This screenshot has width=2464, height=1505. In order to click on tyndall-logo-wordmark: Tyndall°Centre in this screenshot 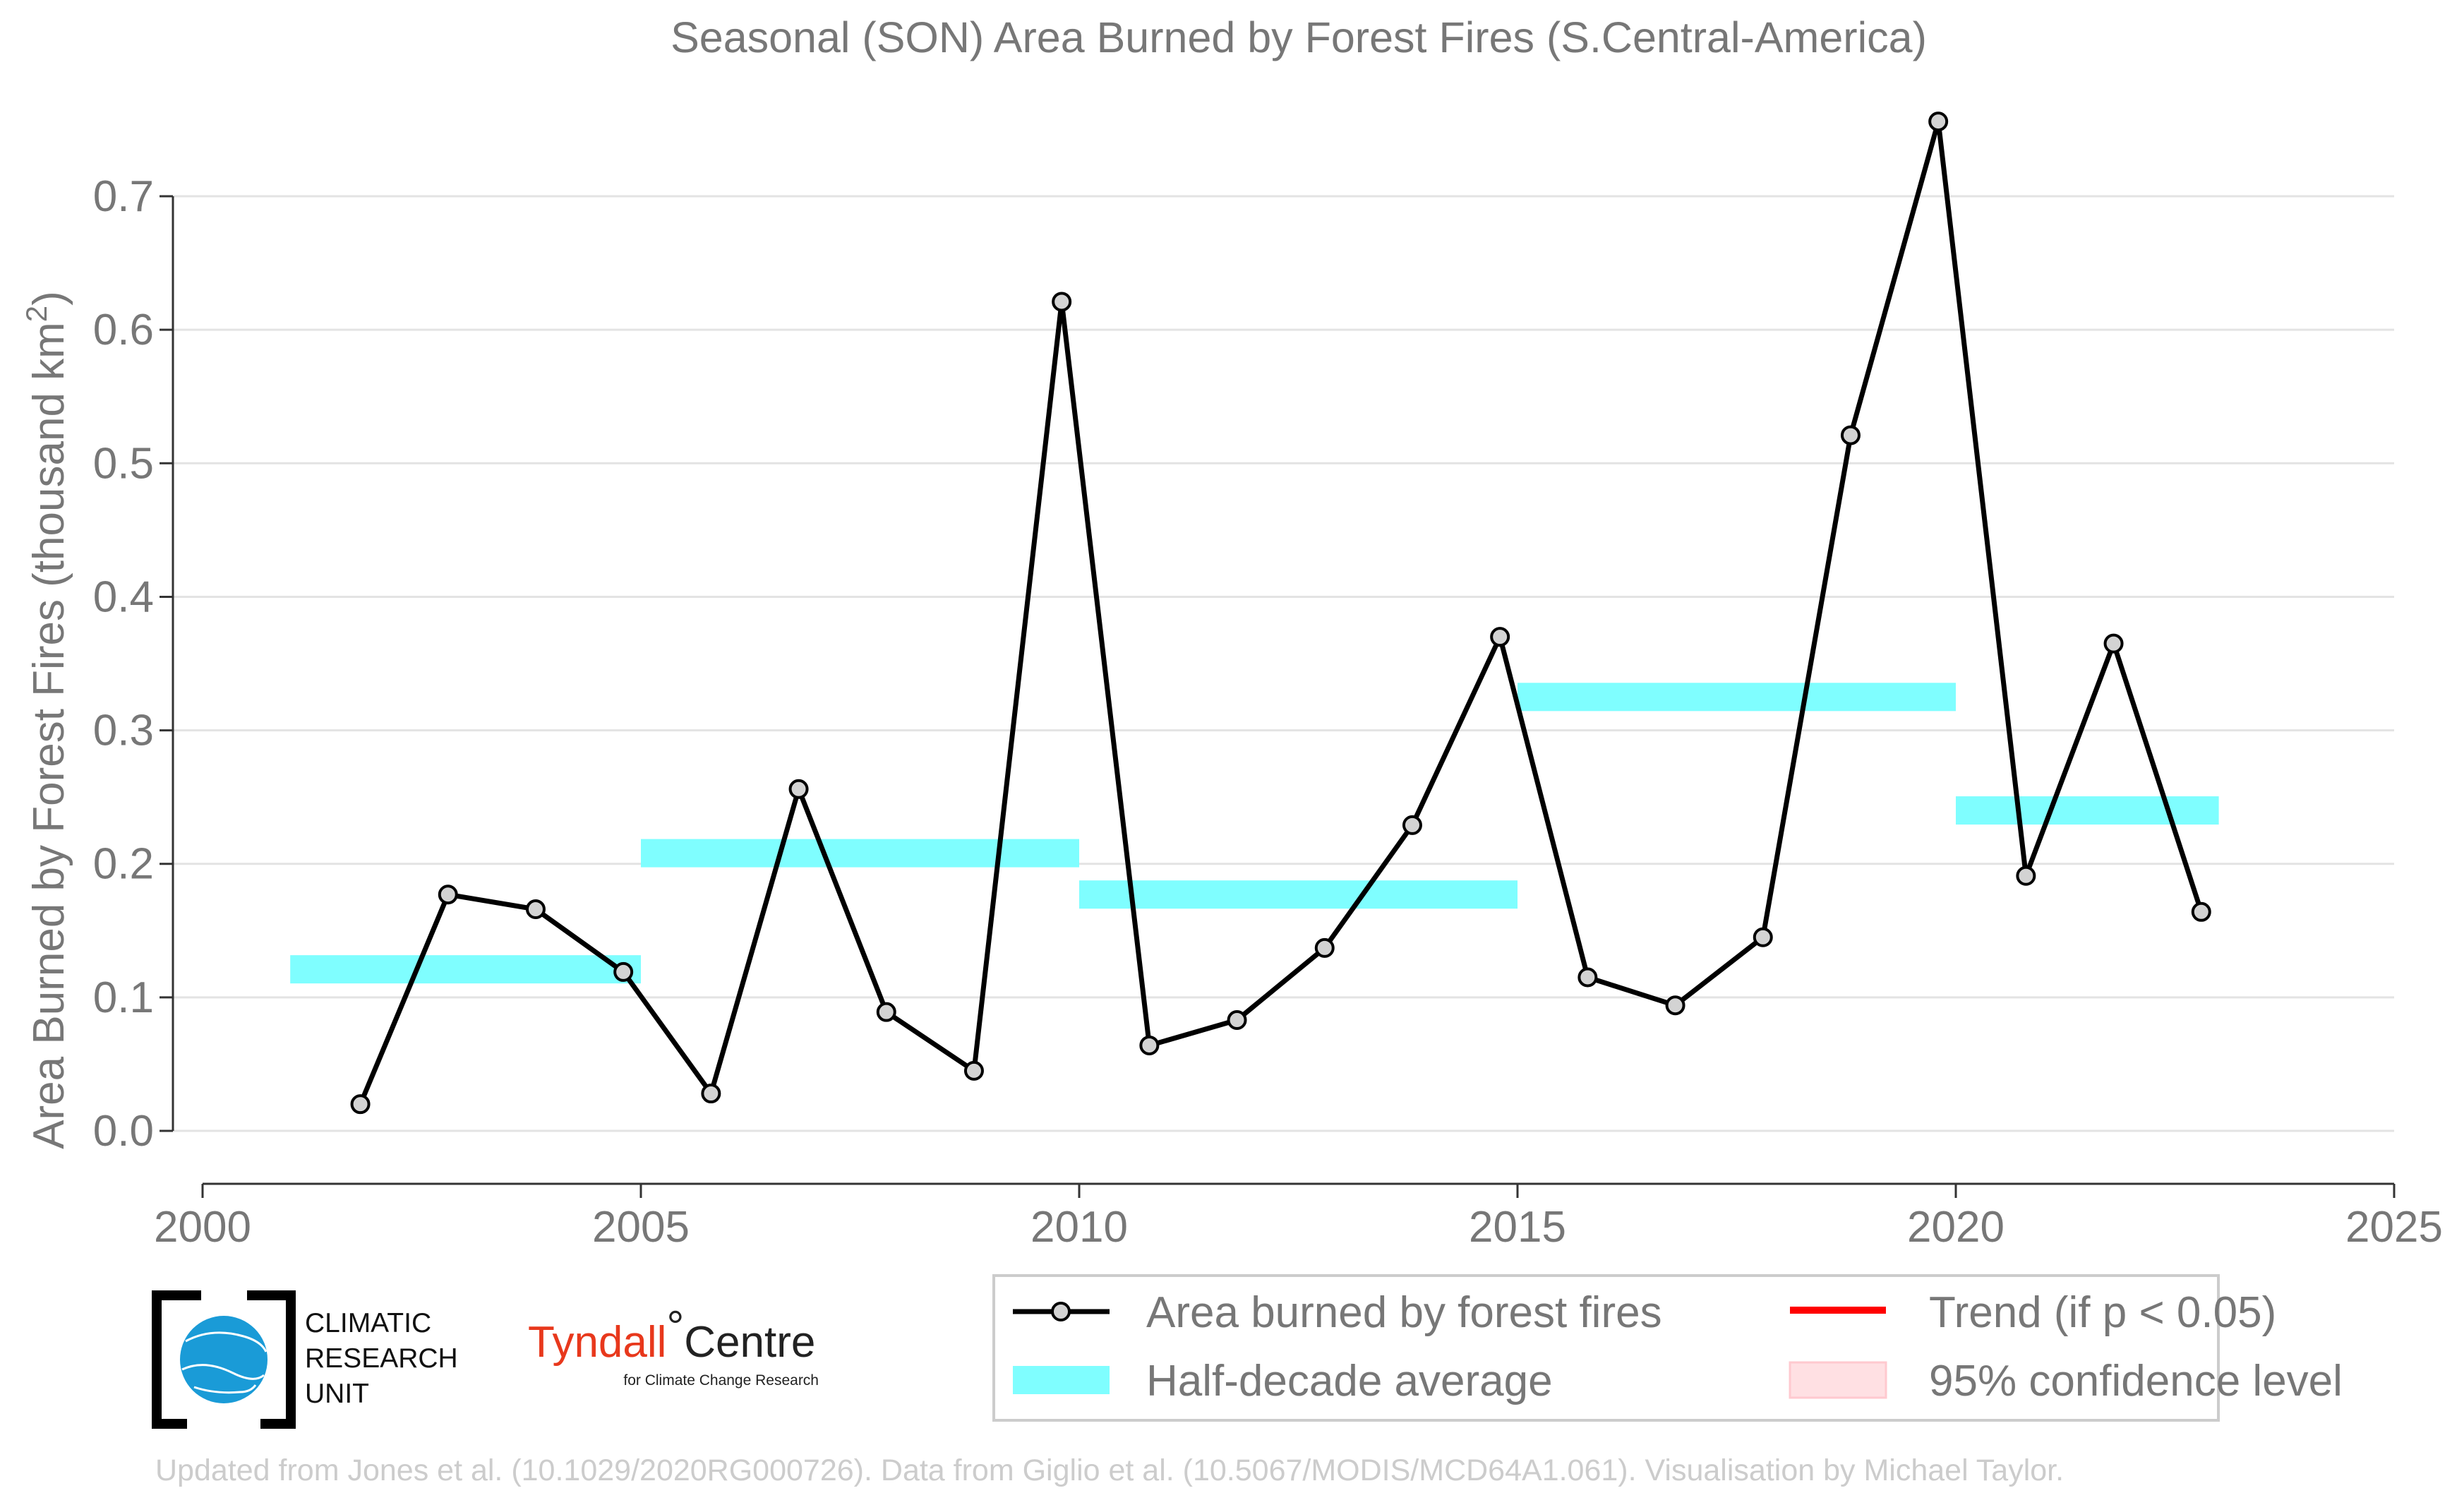, I will do `click(671, 1334)`.